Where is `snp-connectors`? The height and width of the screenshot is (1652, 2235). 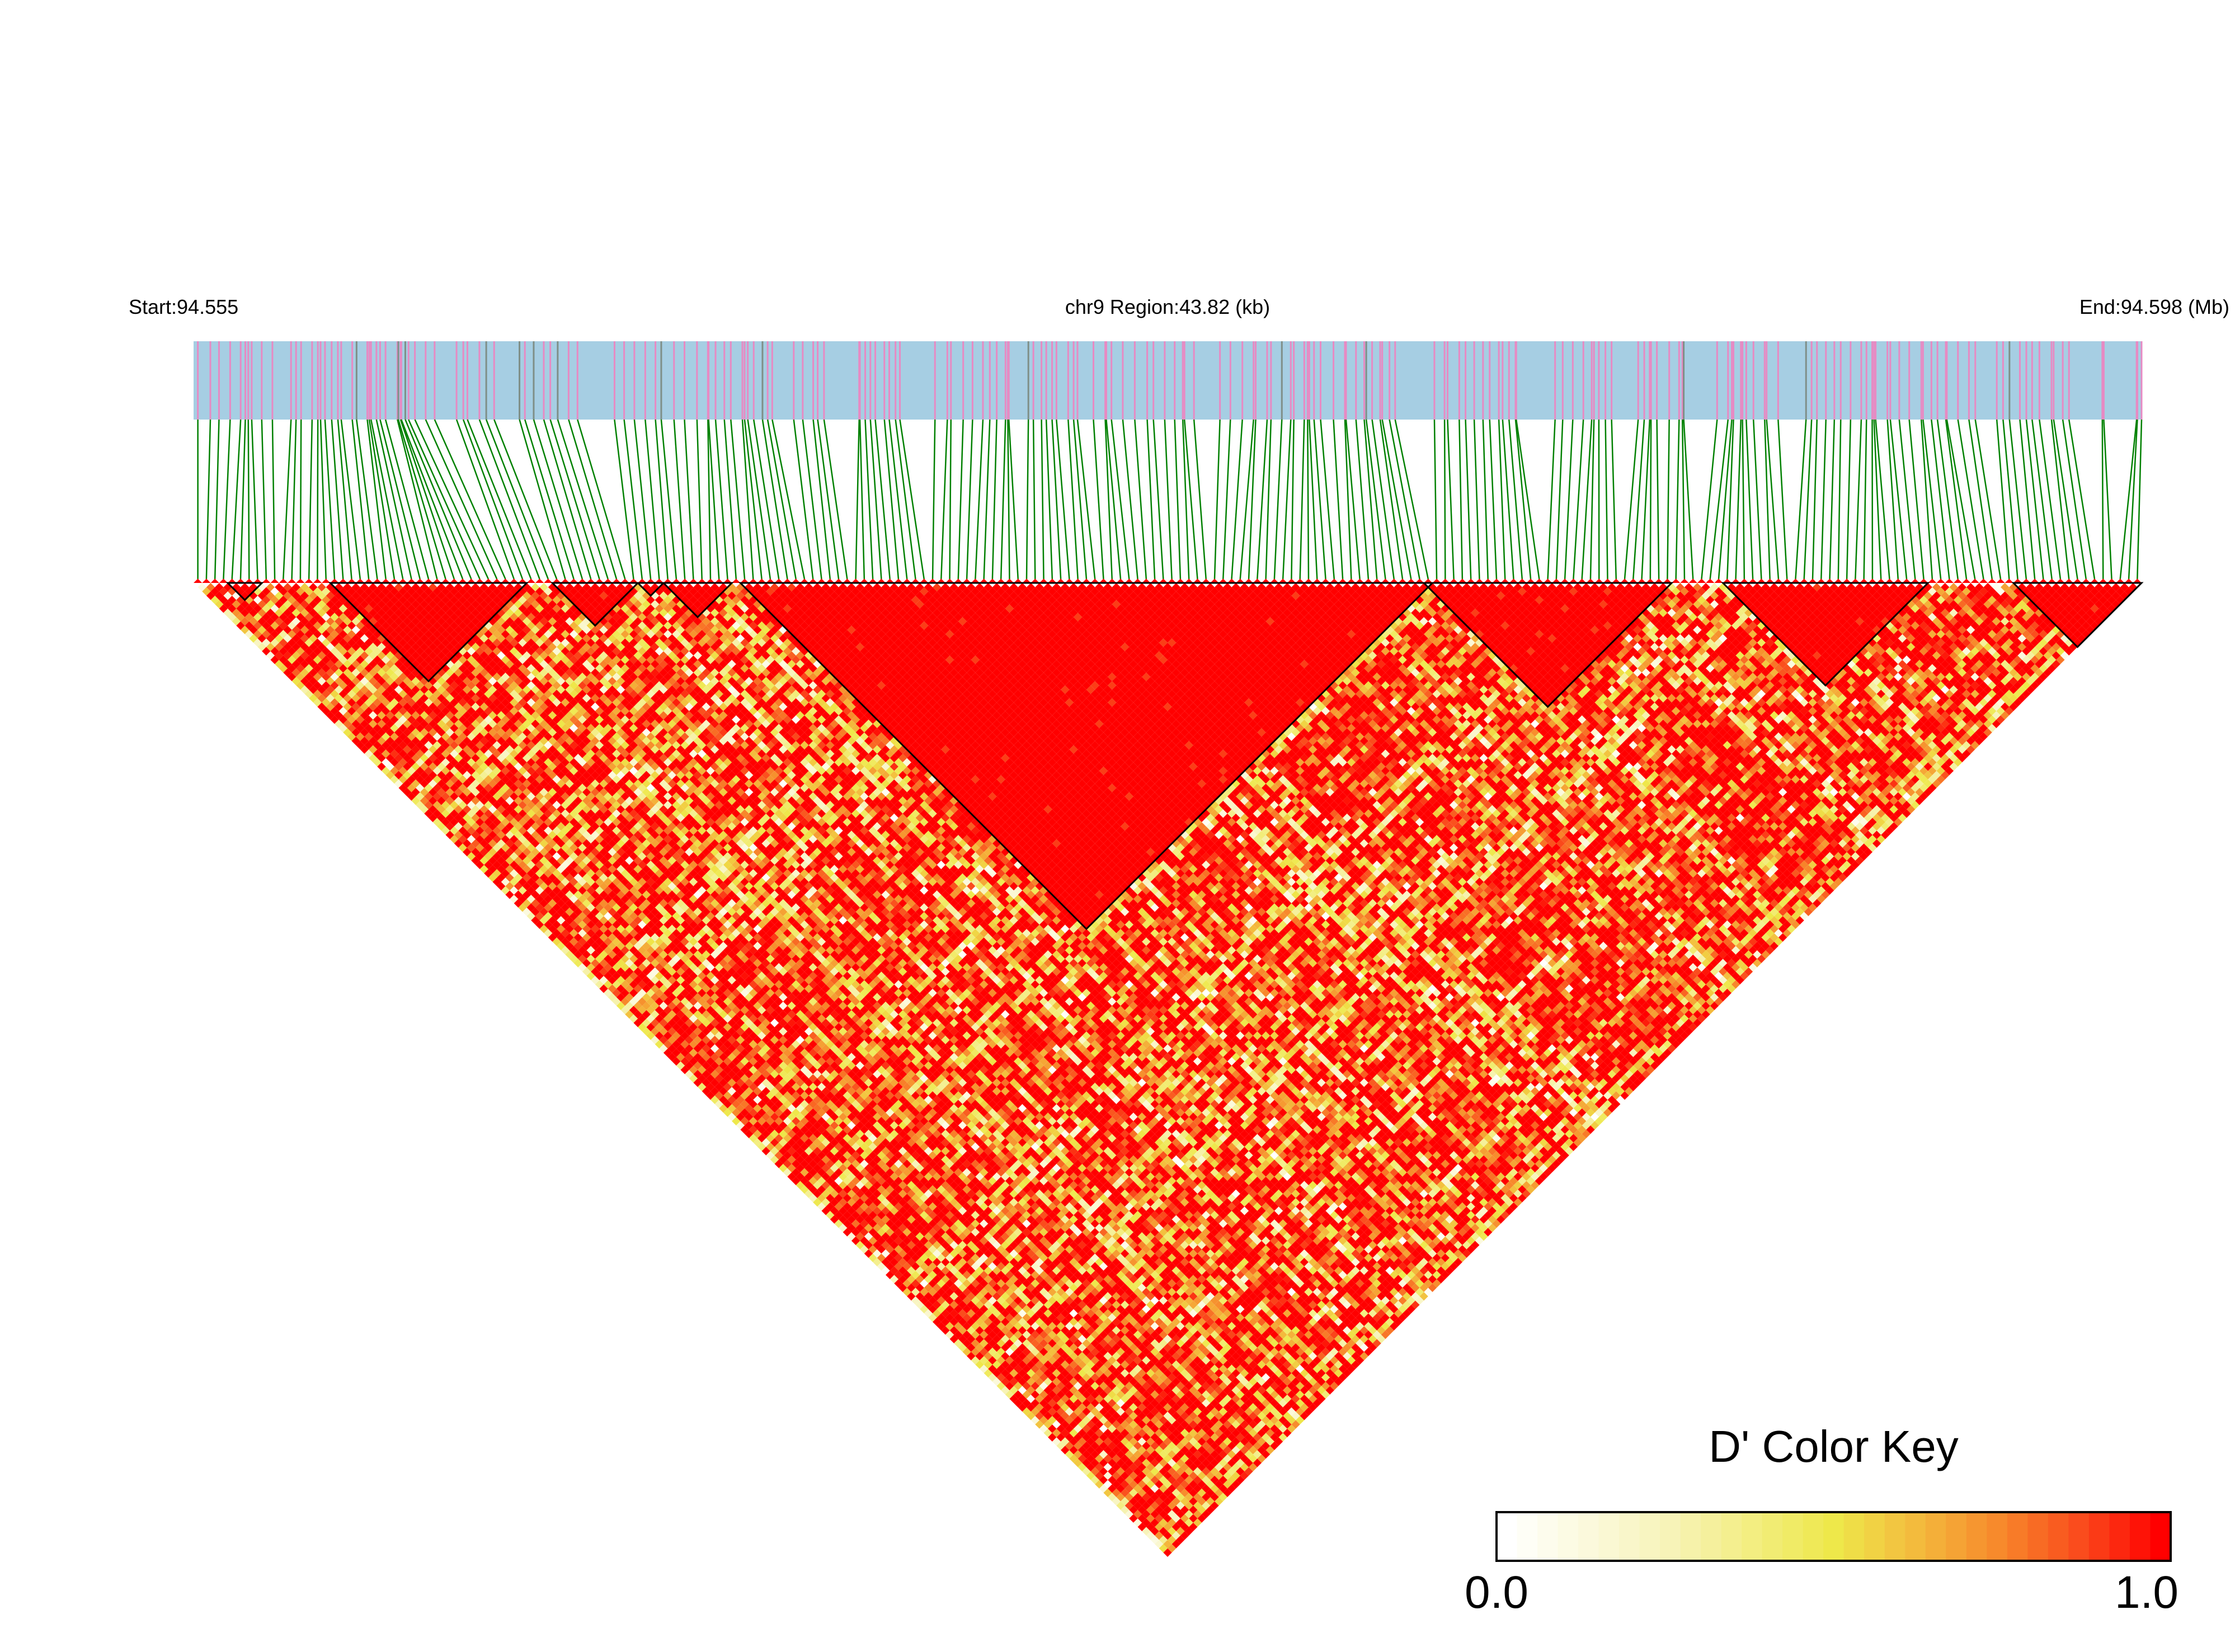 snp-connectors is located at coordinates (1170, 500).